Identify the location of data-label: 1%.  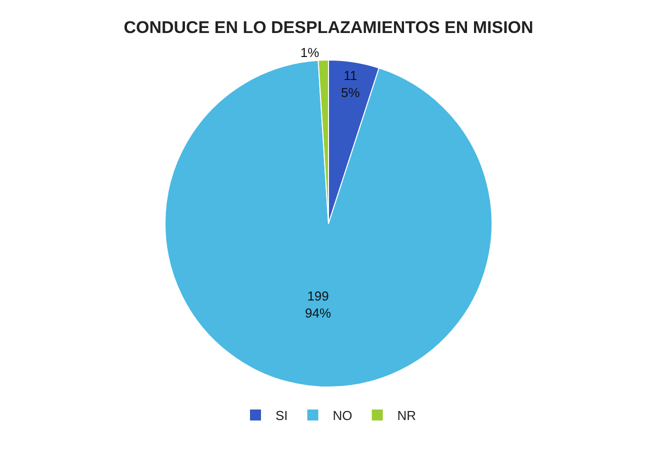
(310, 52).